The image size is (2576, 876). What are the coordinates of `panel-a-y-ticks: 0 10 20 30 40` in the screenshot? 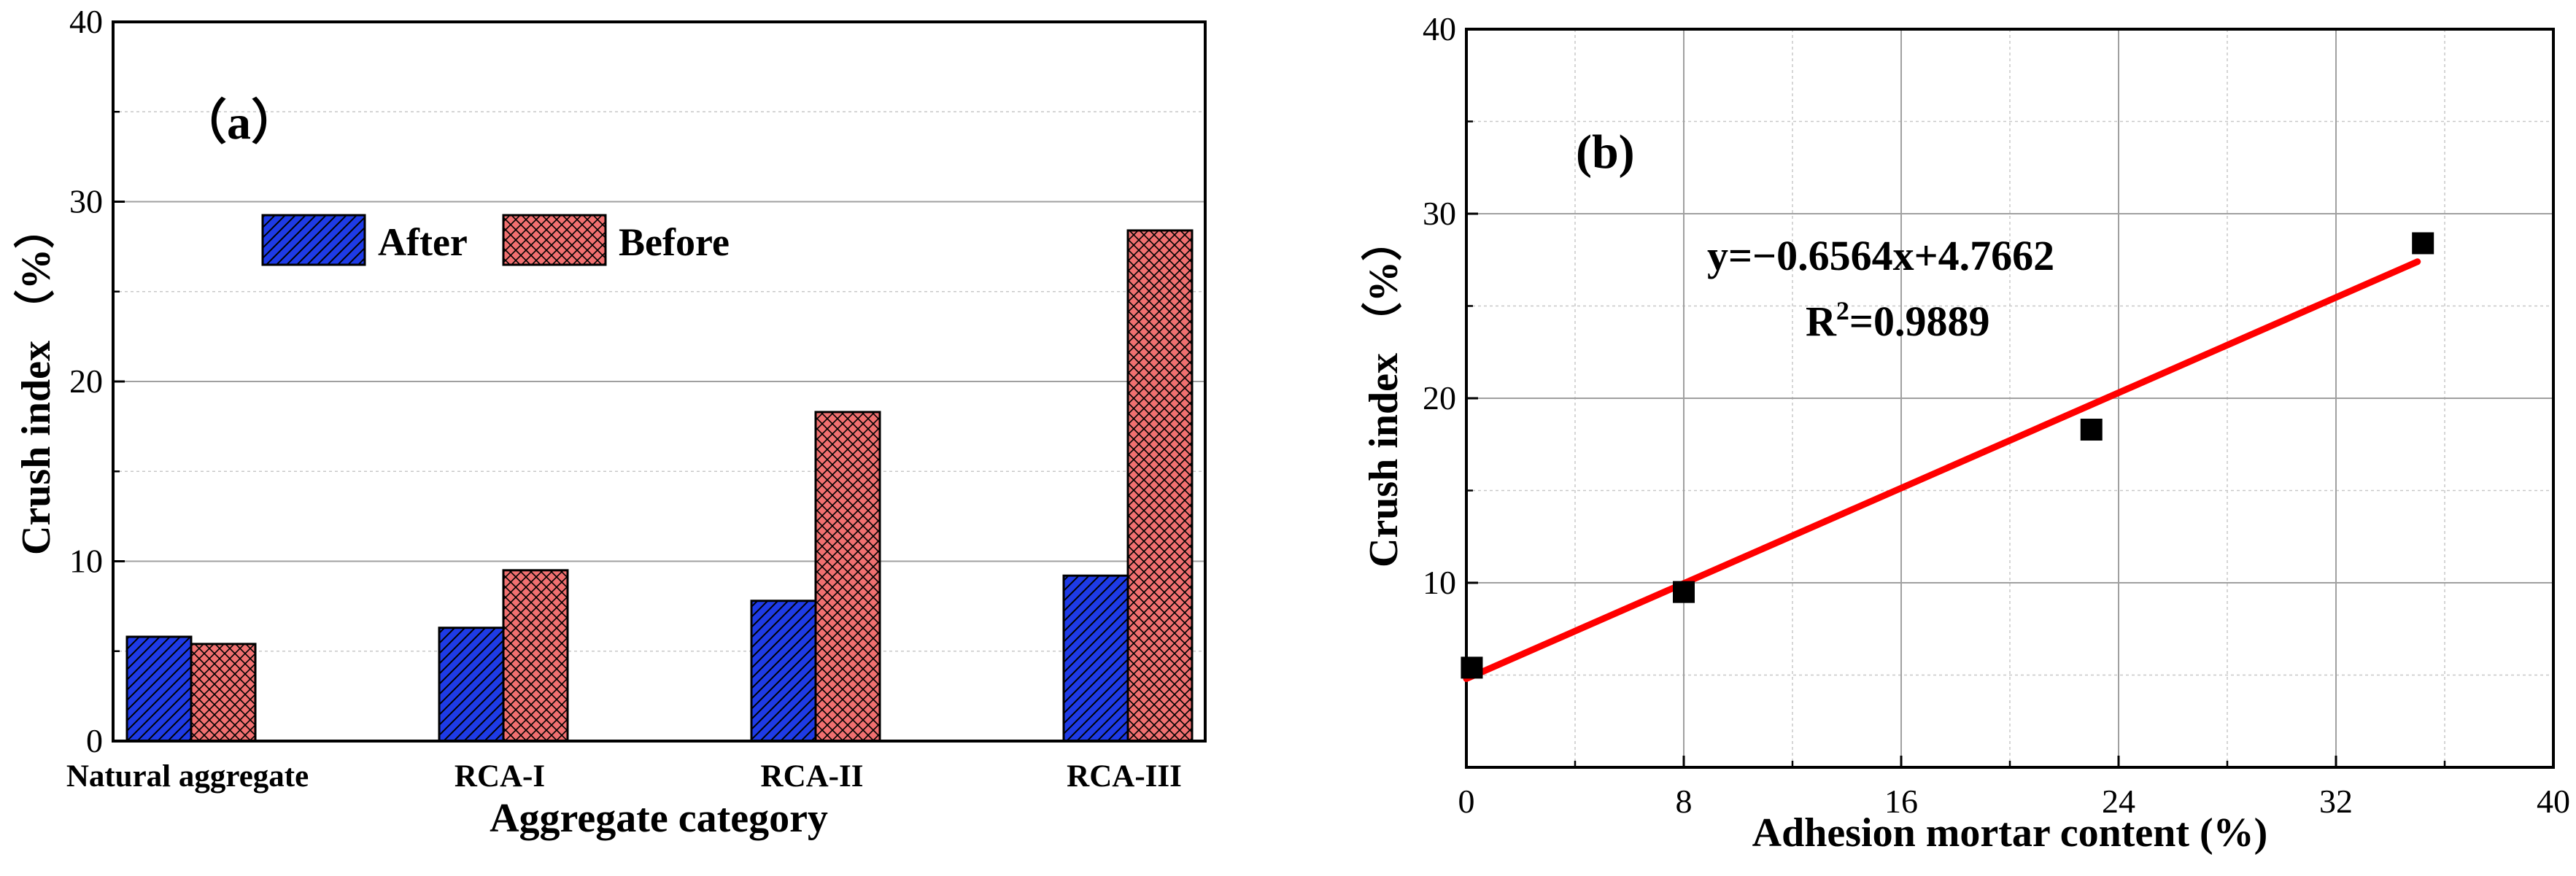 It's located at (97, 381).